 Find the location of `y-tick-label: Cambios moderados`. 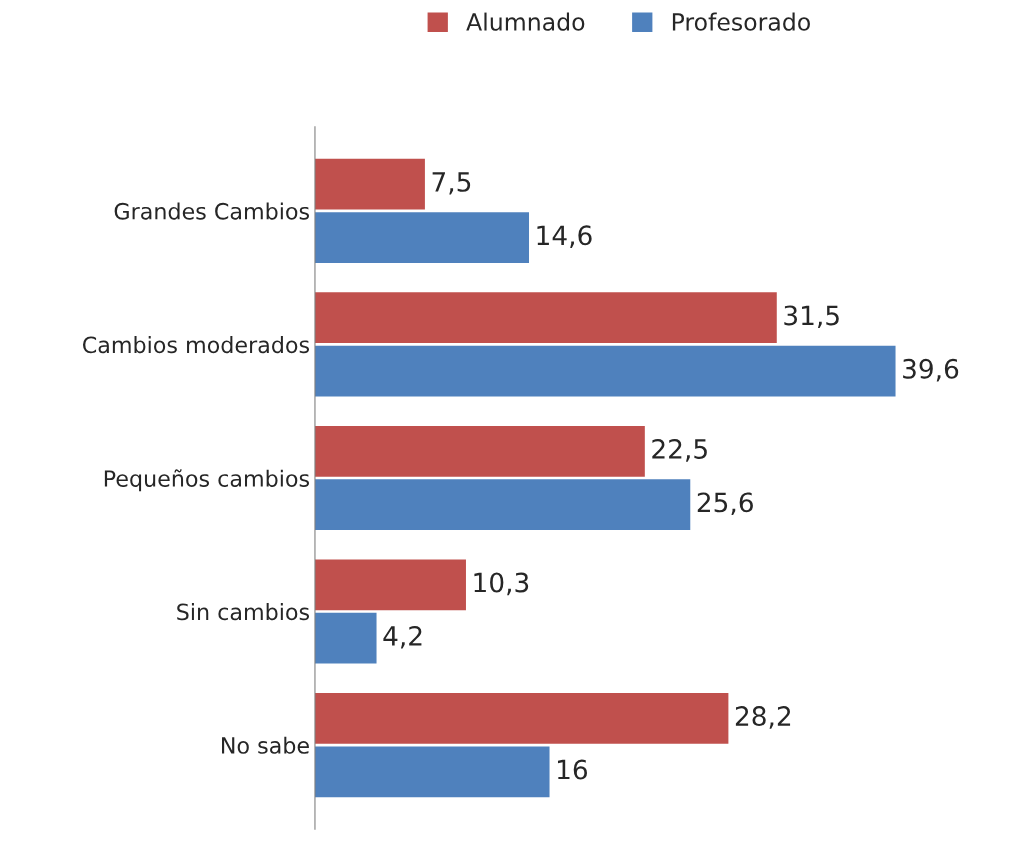

y-tick-label: Cambios moderados is located at coordinates (196, 345).